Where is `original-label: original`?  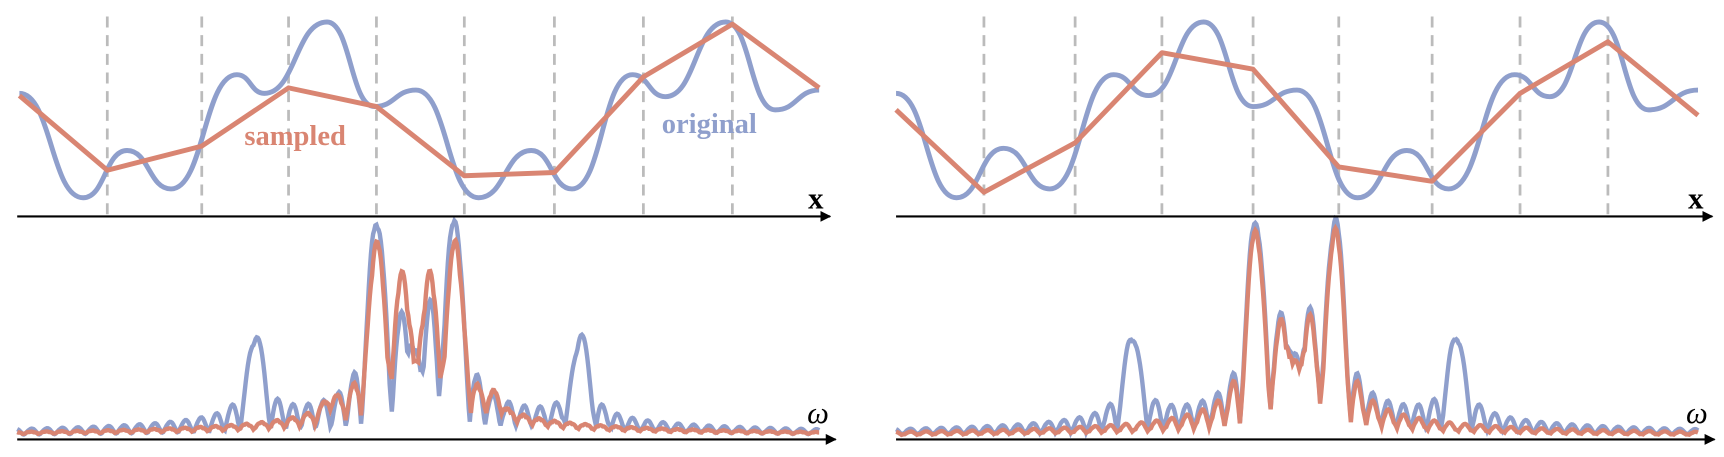 original-label: original is located at coordinates (709, 124).